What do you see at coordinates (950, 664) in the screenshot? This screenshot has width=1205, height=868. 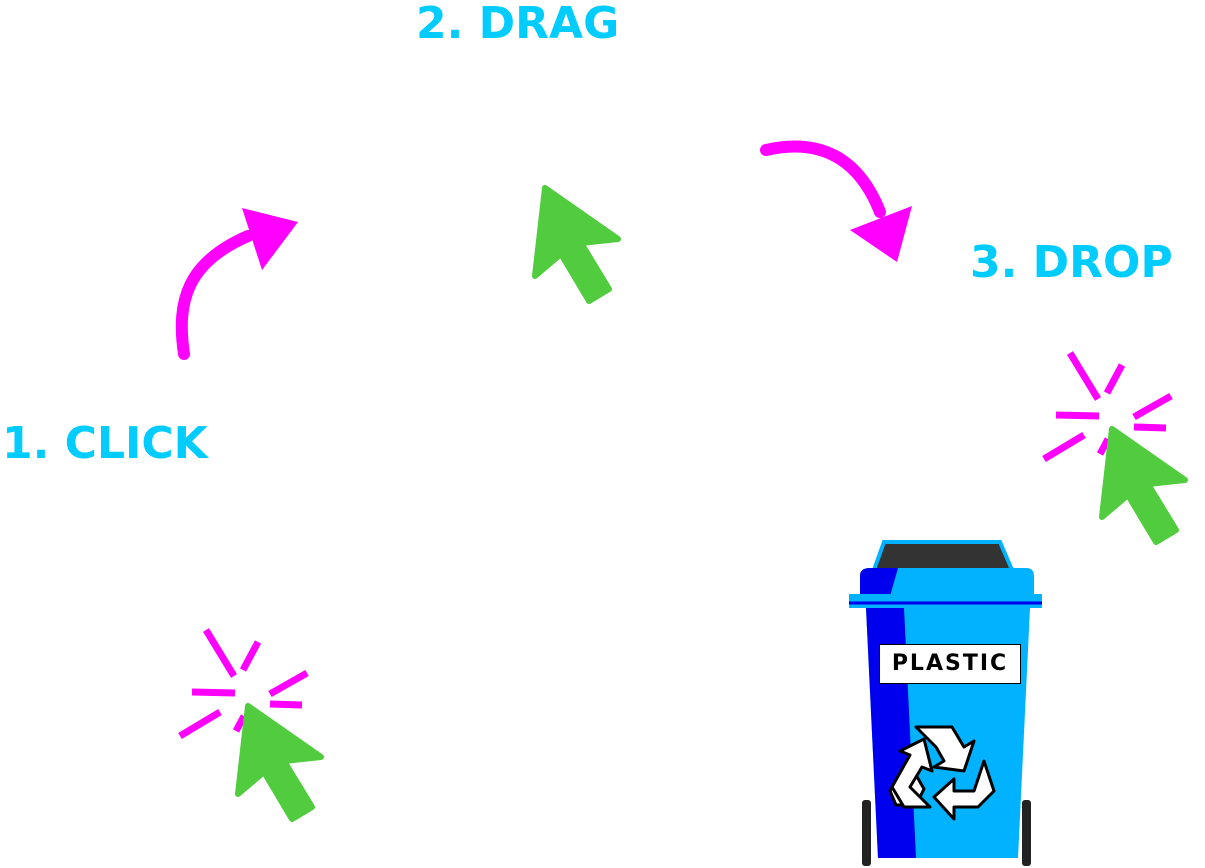 I see `bin-label: PLASTIC` at bounding box center [950, 664].